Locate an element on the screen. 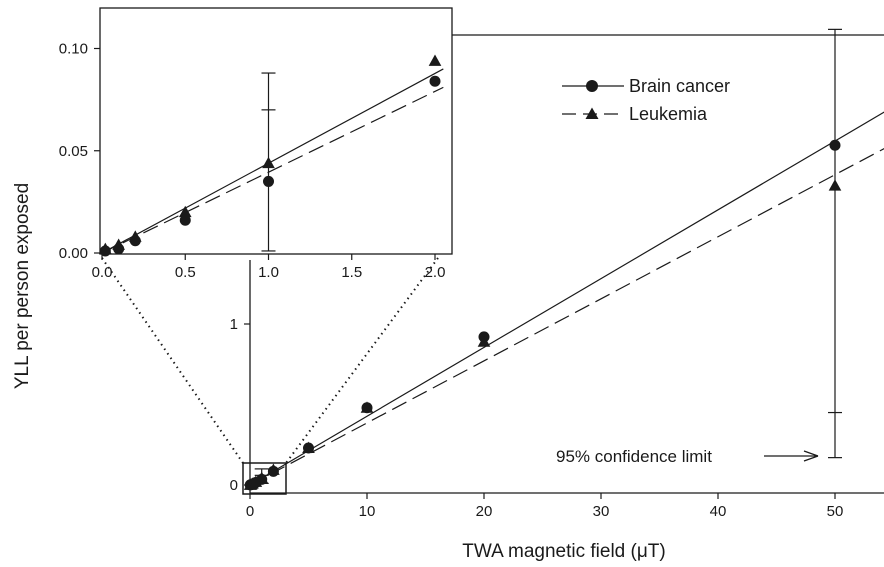 Image resolution: width=884 pixels, height=567 pixels. main-x-ticks: 0 10 20 30 40 50 is located at coordinates (545, 506).